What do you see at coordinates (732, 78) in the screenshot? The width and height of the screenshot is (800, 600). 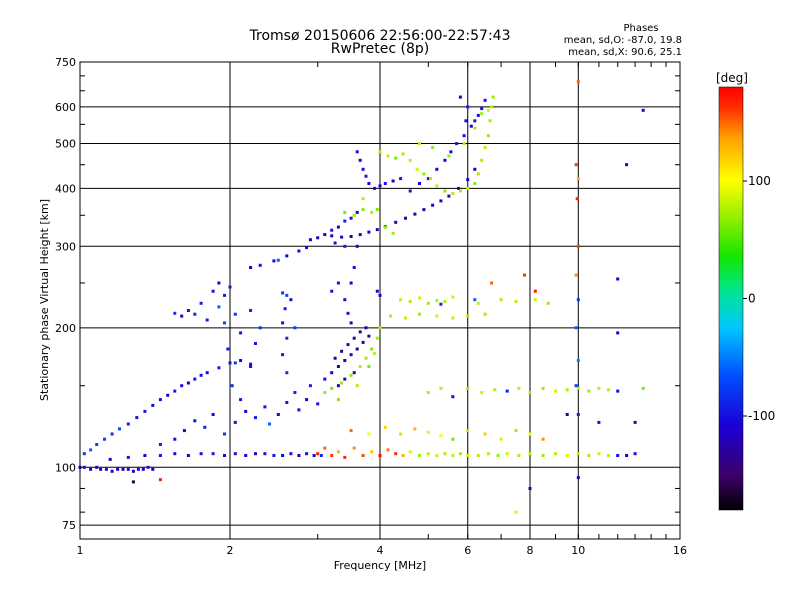 I see `colorbar-label: [deg]` at bounding box center [732, 78].